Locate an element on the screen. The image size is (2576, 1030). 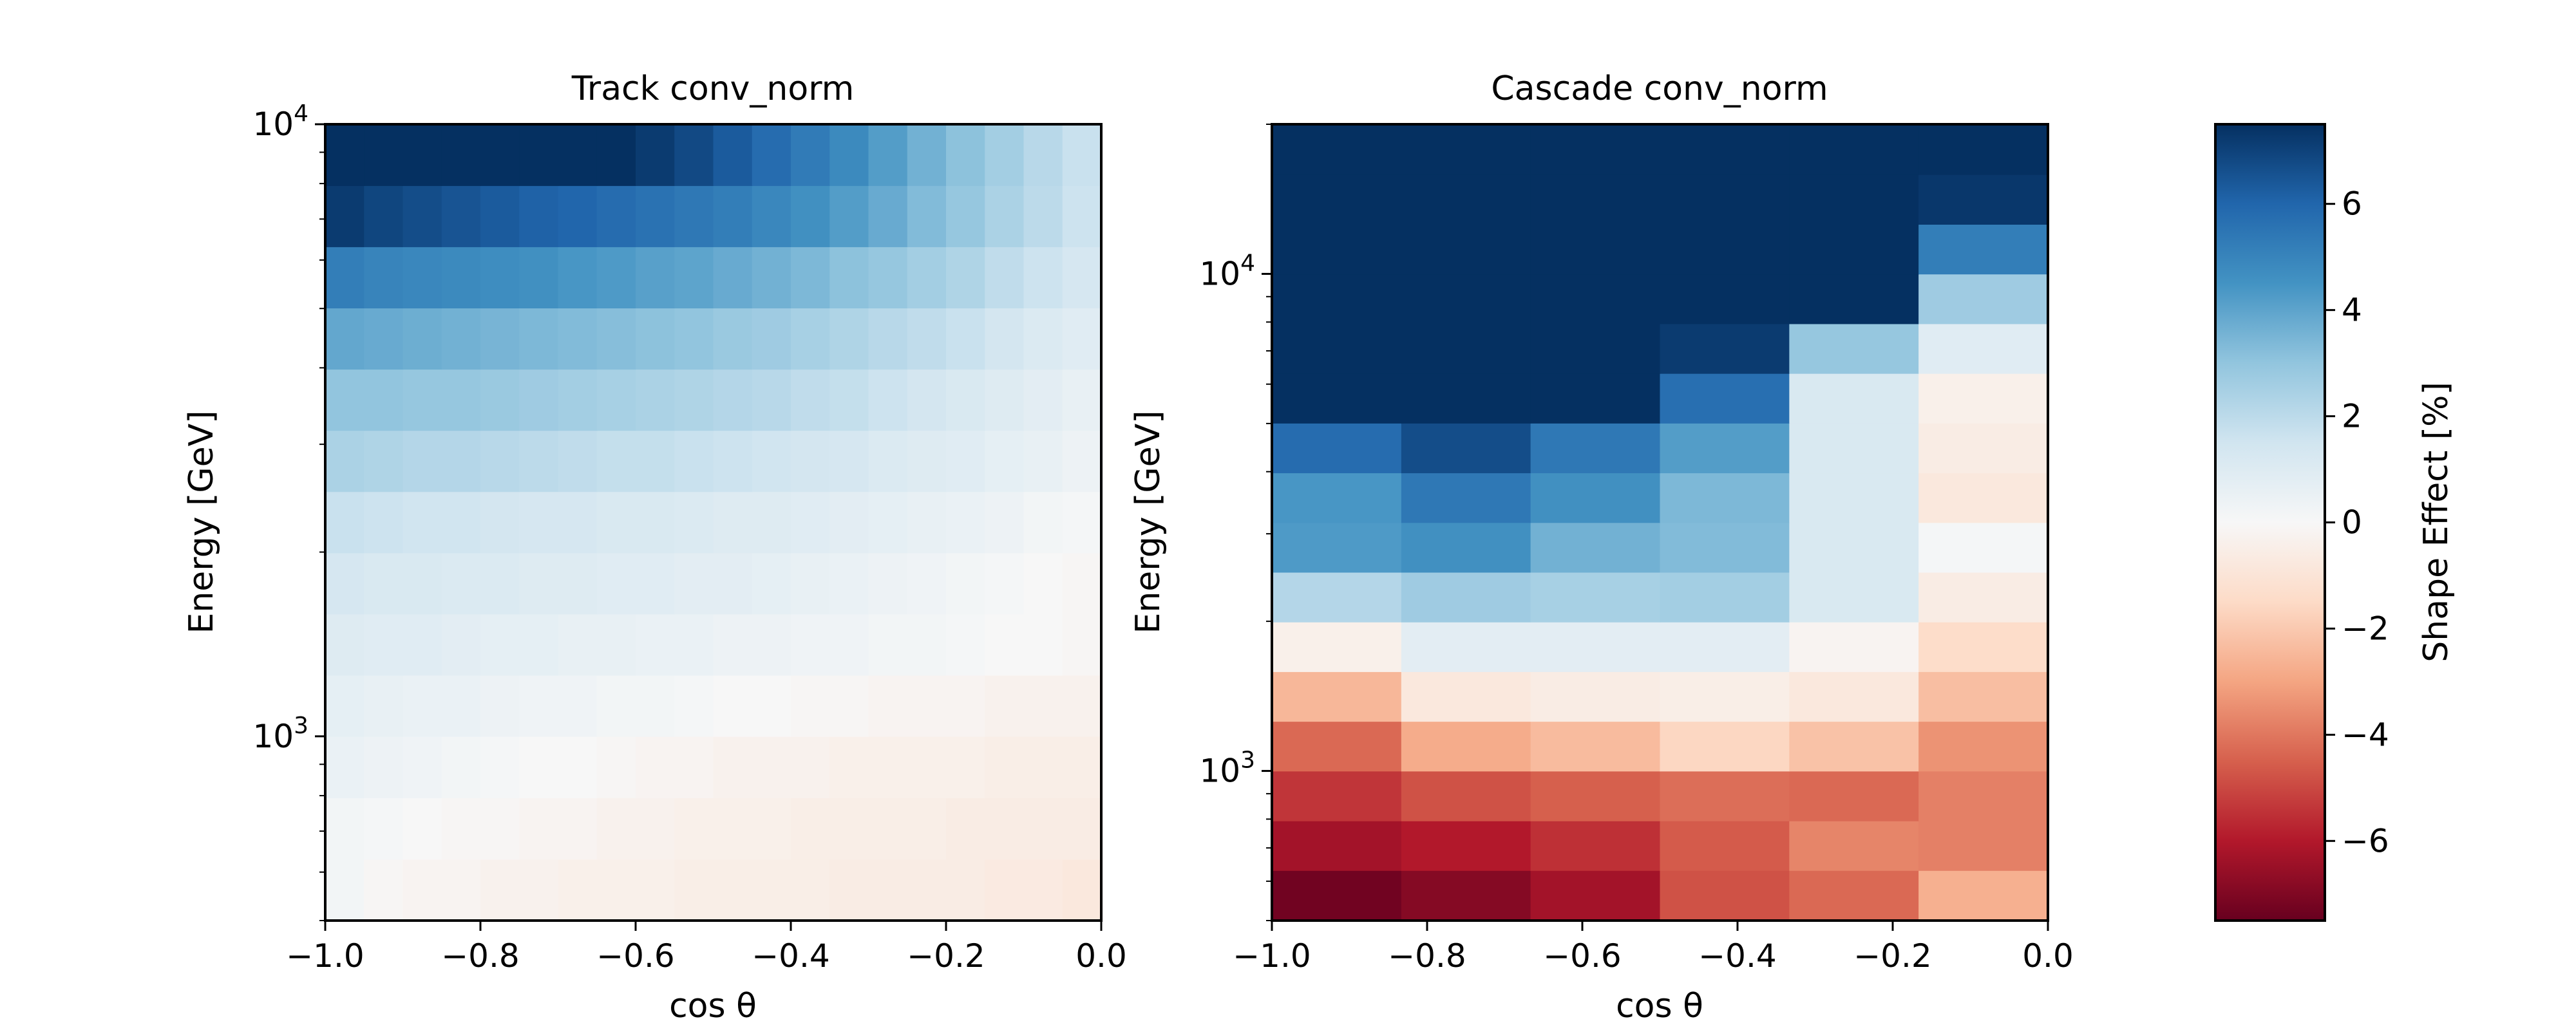
y-axis-ticks: 10³ 10⁴ is located at coordinates (288, 511).